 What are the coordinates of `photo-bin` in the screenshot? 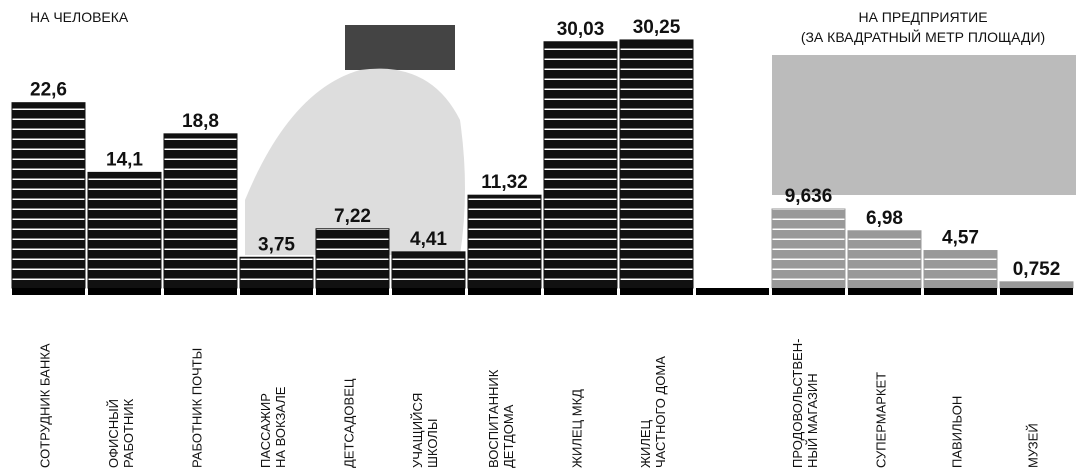 It's located at (400, 47).